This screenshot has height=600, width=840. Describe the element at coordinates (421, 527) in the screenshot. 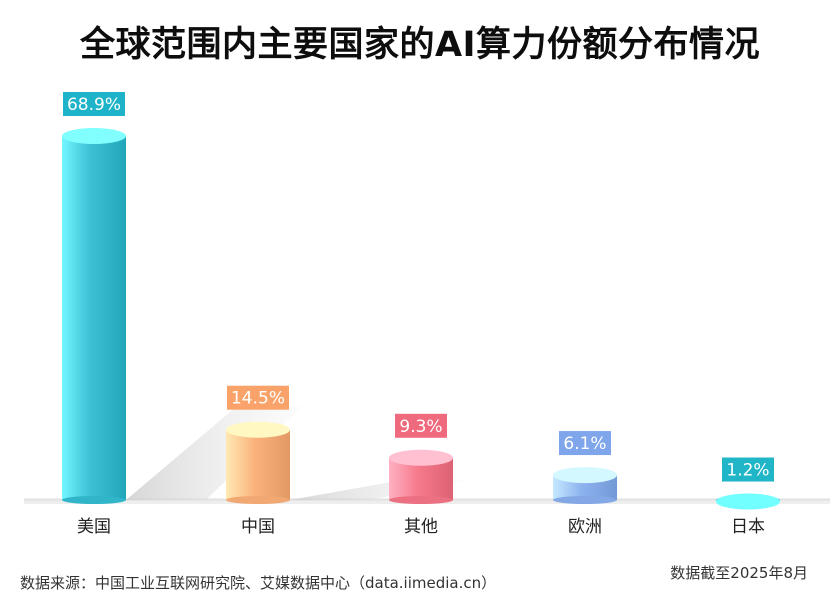

I see `category-label-3: 其他` at that location.